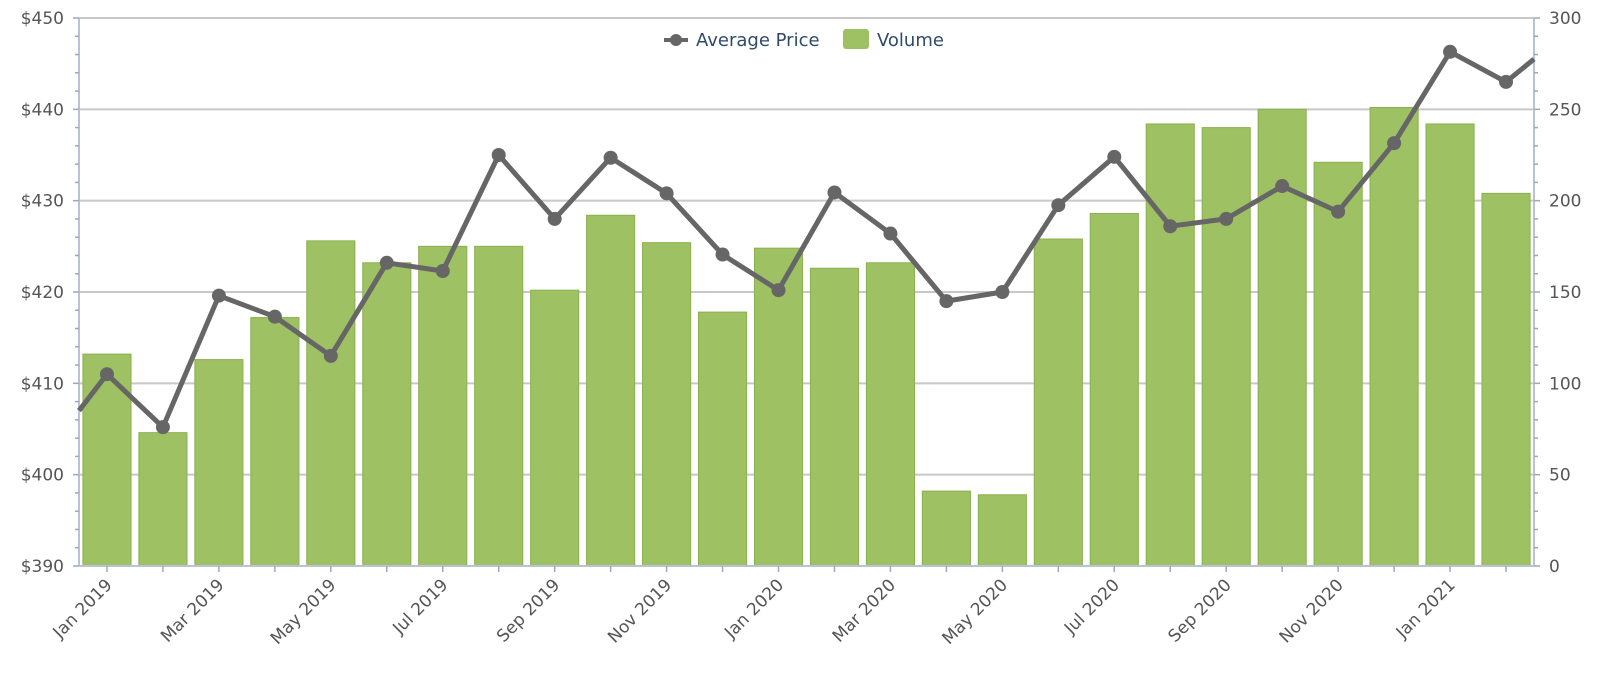 Image resolution: width=1600 pixels, height=674 pixels. I want to click on x-axis-tick-label: Sep 2020, so click(1200, 610).